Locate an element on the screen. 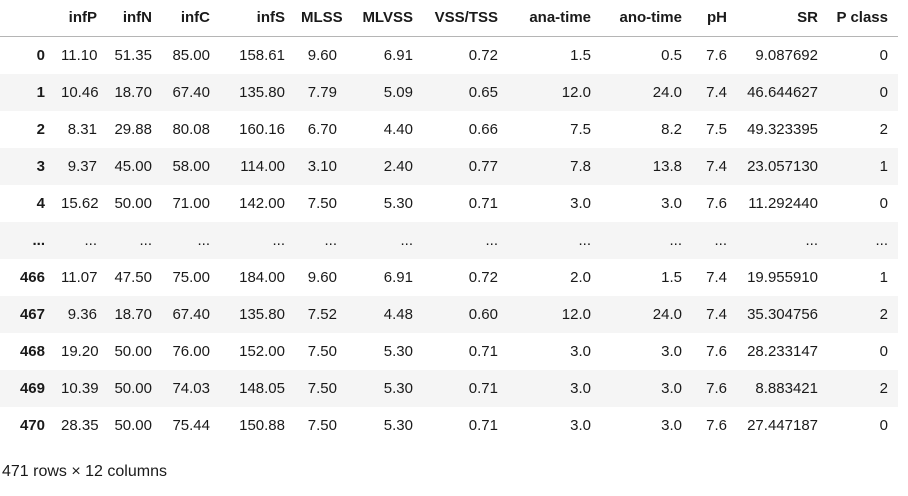 The height and width of the screenshot is (496, 908). table-cell: 71.00 is located at coordinates (191, 203).